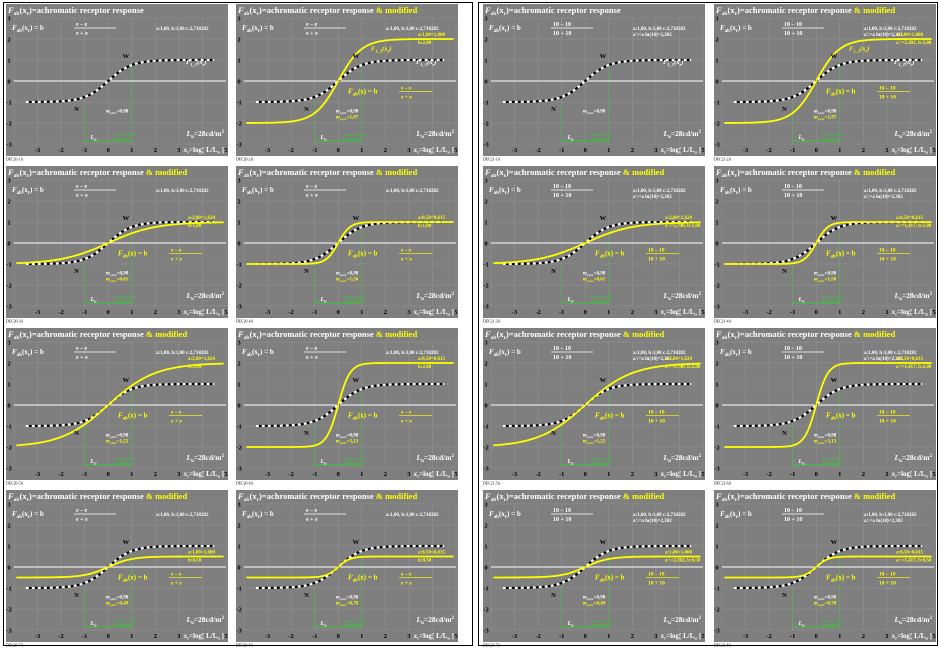 The width and height of the screenshot is (940, 648). What do you see at coordinates (825, 443) in the screenshot?
I see `m2-label: mt,xrr=3,13` at bounding box center [825, 443].